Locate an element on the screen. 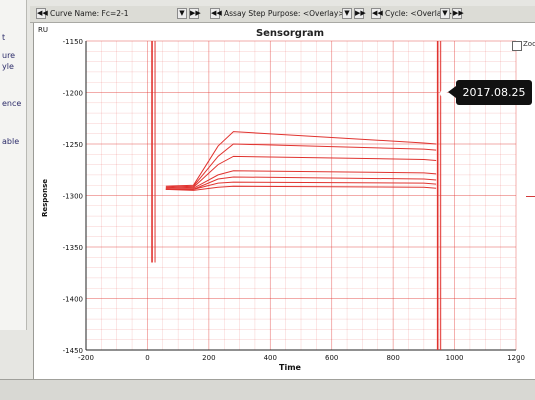 The height and width of the screenshot is (400, 535). y-tick-label: -1200 is located at coordinates (73, 94).